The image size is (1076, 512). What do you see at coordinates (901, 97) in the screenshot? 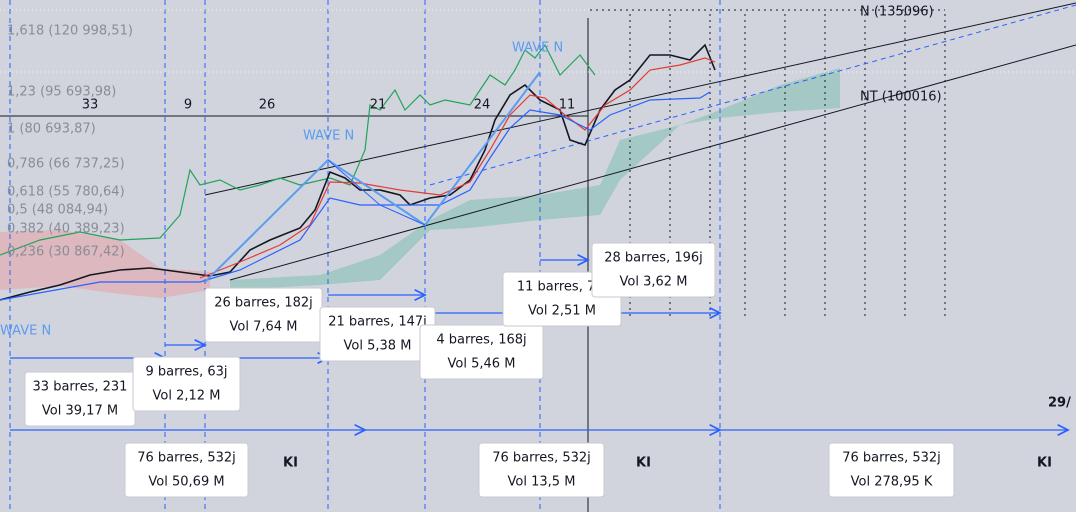
I see `trend-label: NT (100016)` at bounding box center [901, 97].